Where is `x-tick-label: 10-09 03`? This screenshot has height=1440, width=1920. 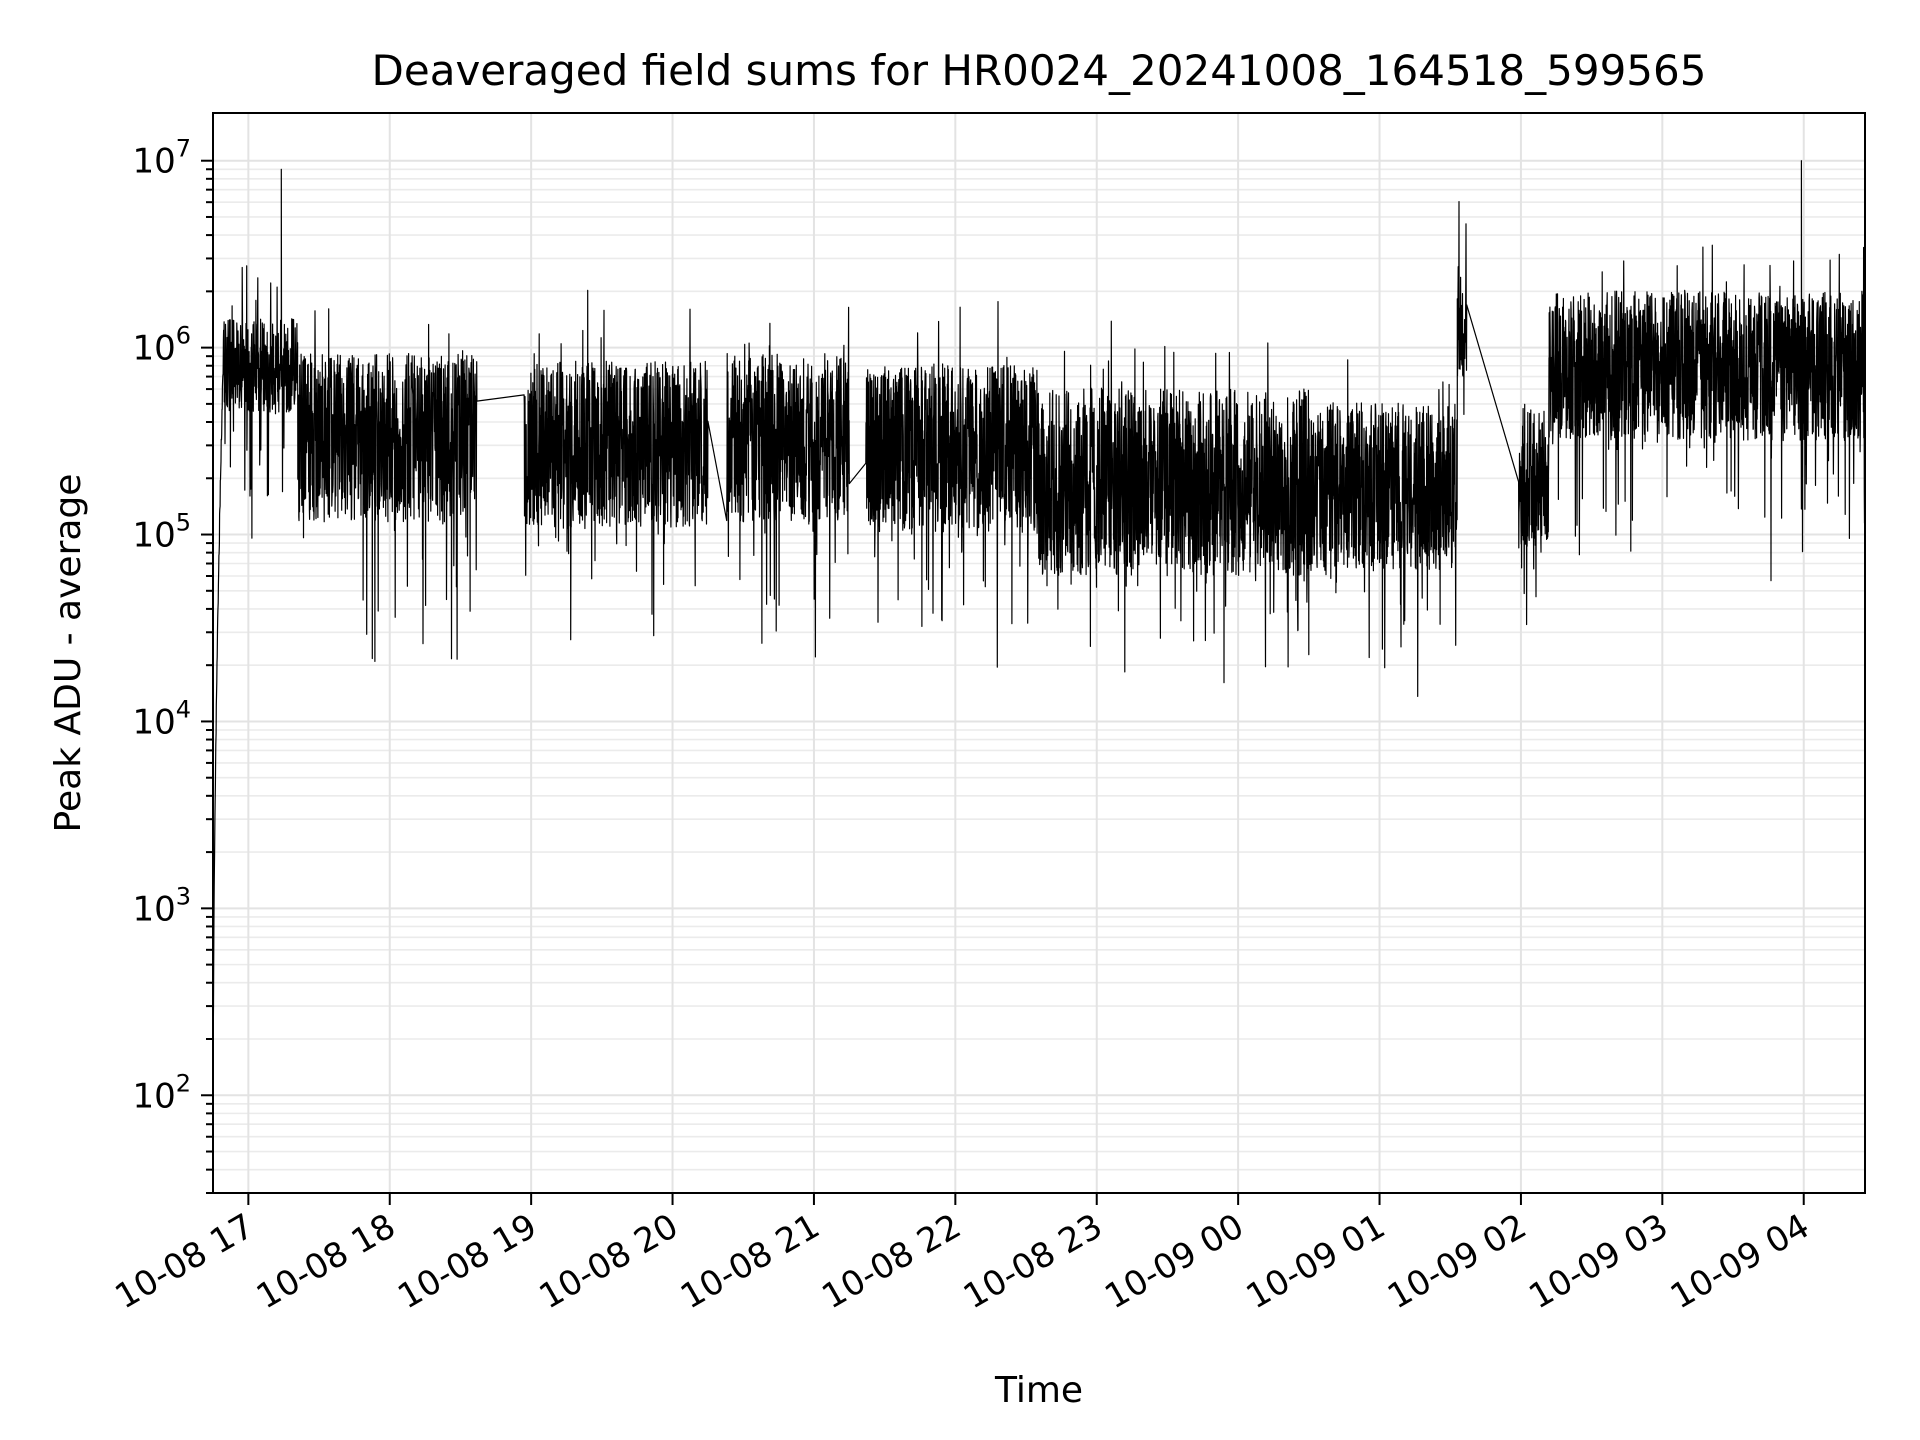
x-tick-label: 10-09 03 is located at coordinates (1598, 1261).